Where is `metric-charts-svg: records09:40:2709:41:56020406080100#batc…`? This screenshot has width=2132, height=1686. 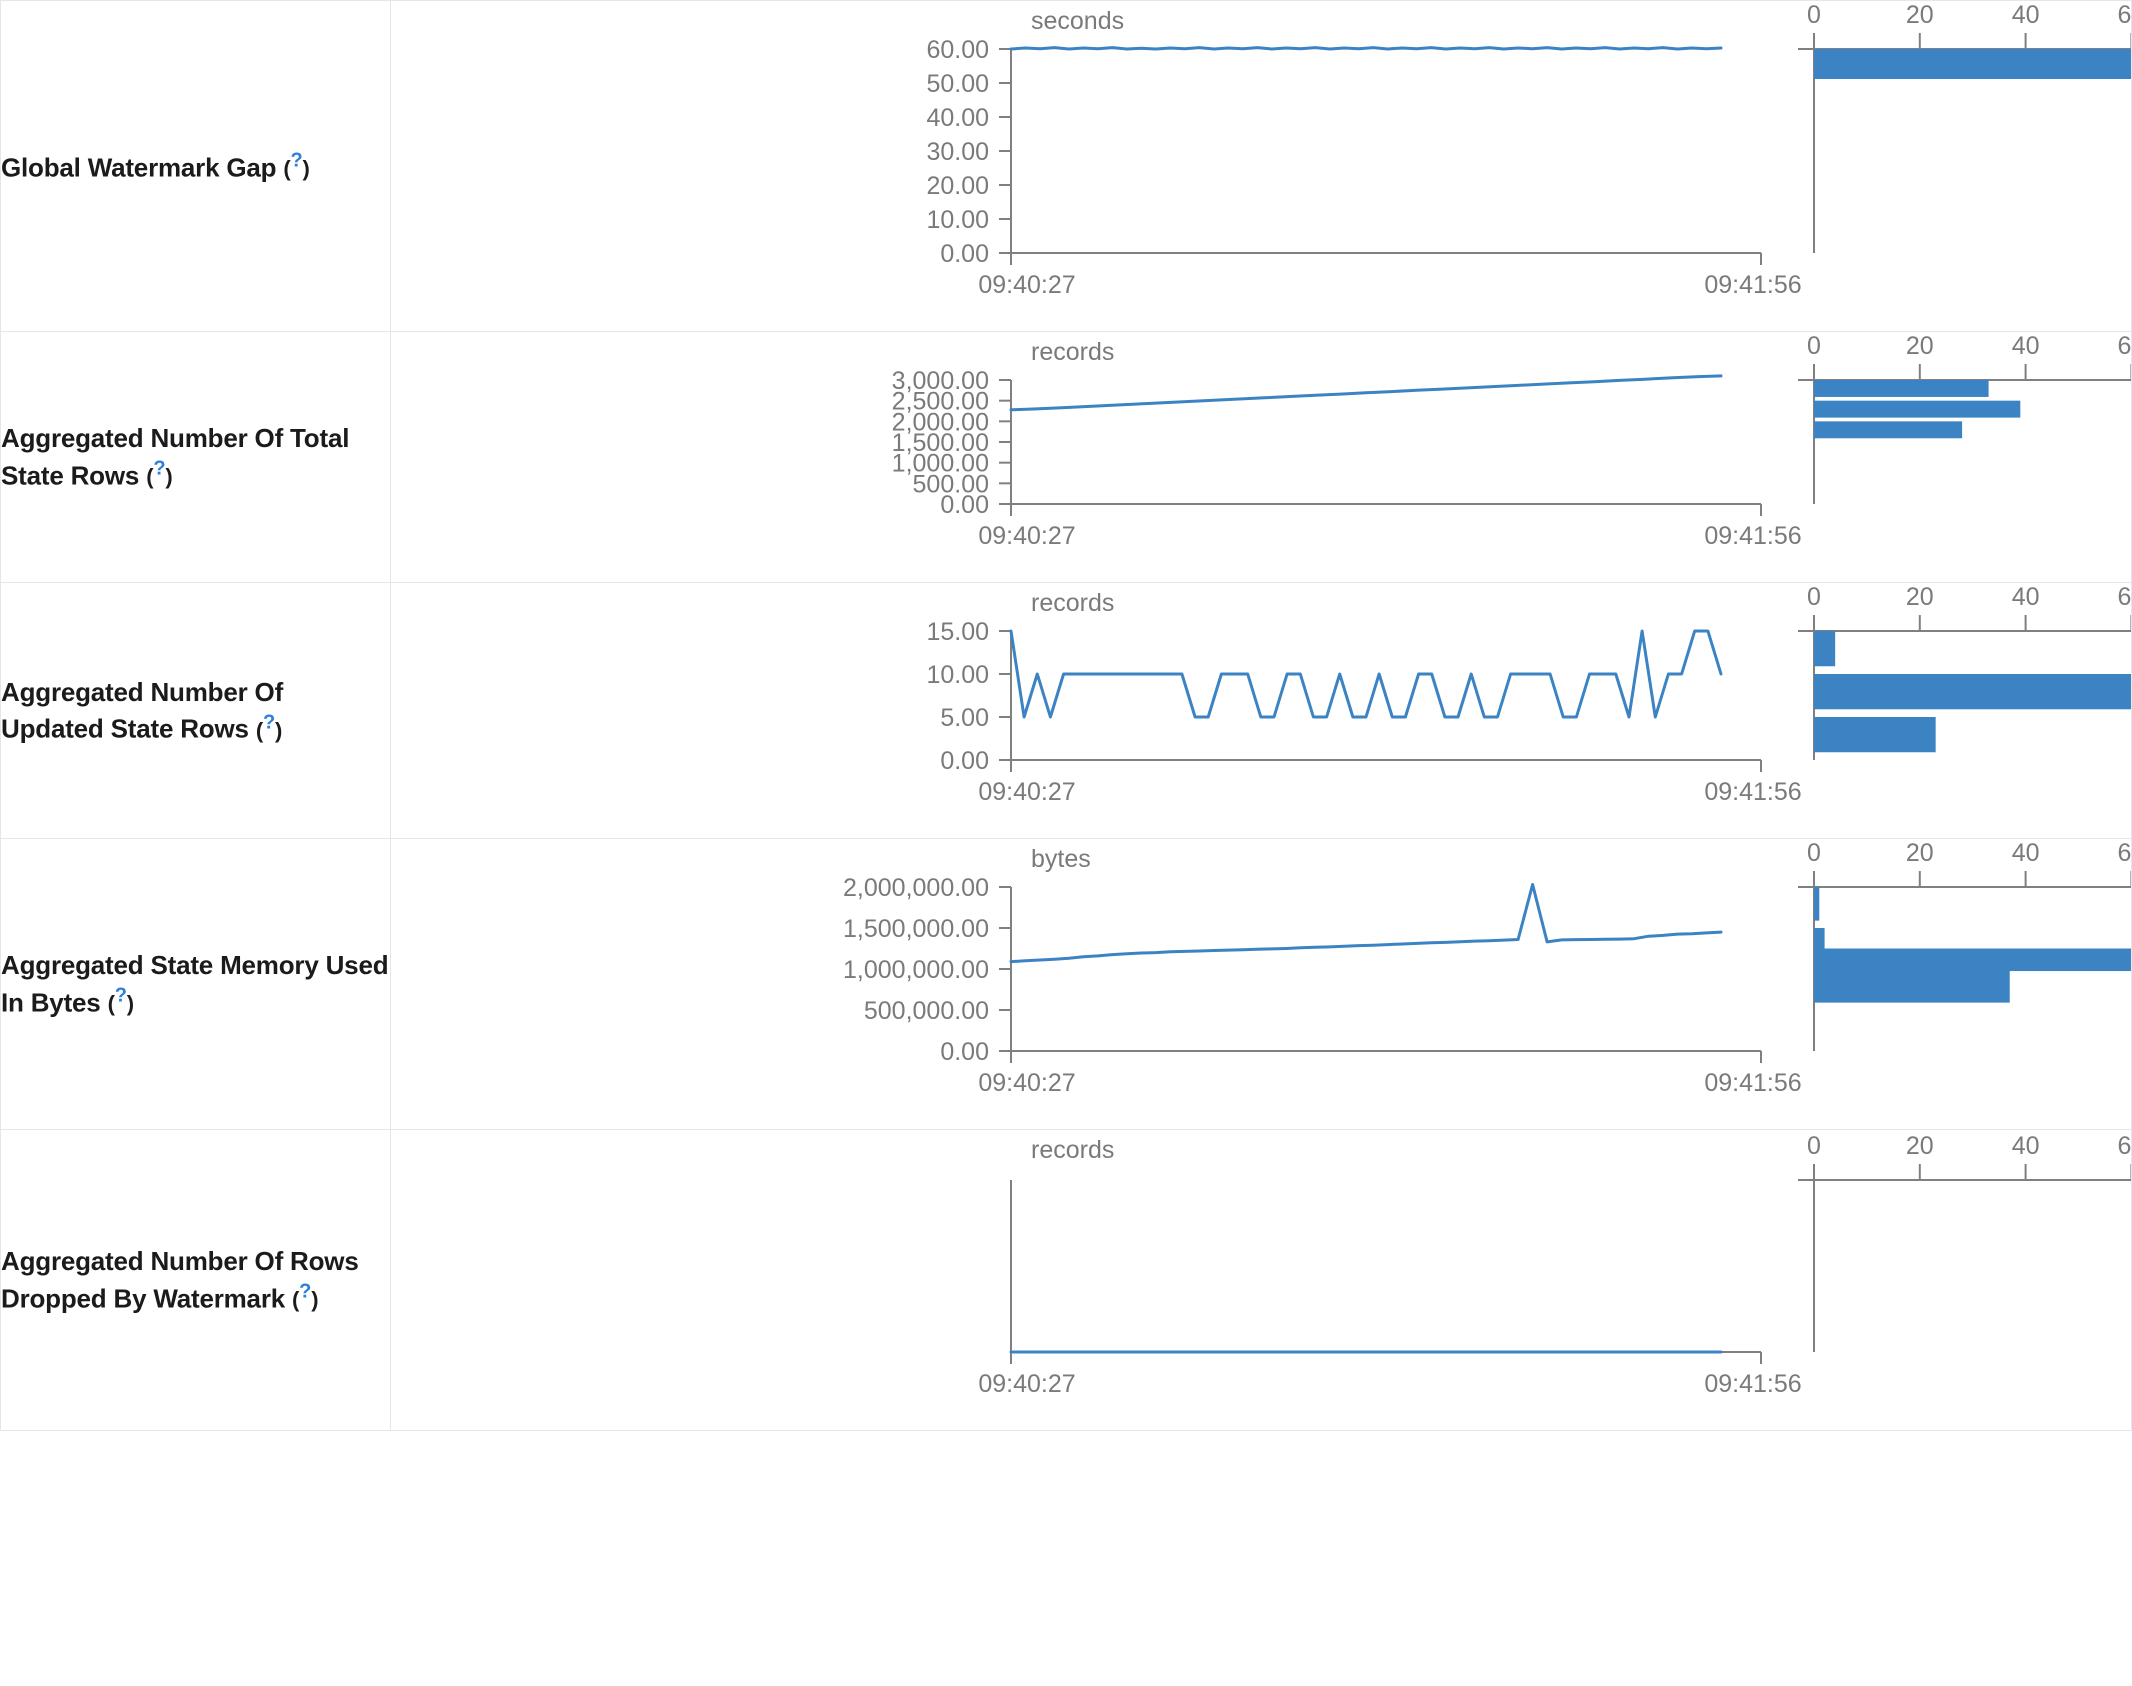
metric-charts-svg: records09:40:2709:41:56020406080100#batc… is located at coordinates (1261, 1280).